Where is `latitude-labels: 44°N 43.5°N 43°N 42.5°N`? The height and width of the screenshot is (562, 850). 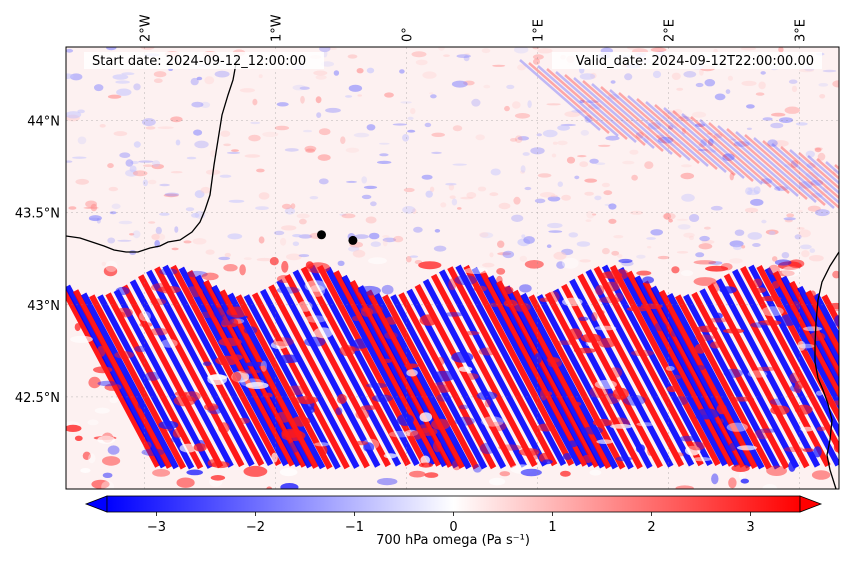
latitude-labels: 44°N 43.5°N 43°N 42.5°N is located at coordinates (37, 260).